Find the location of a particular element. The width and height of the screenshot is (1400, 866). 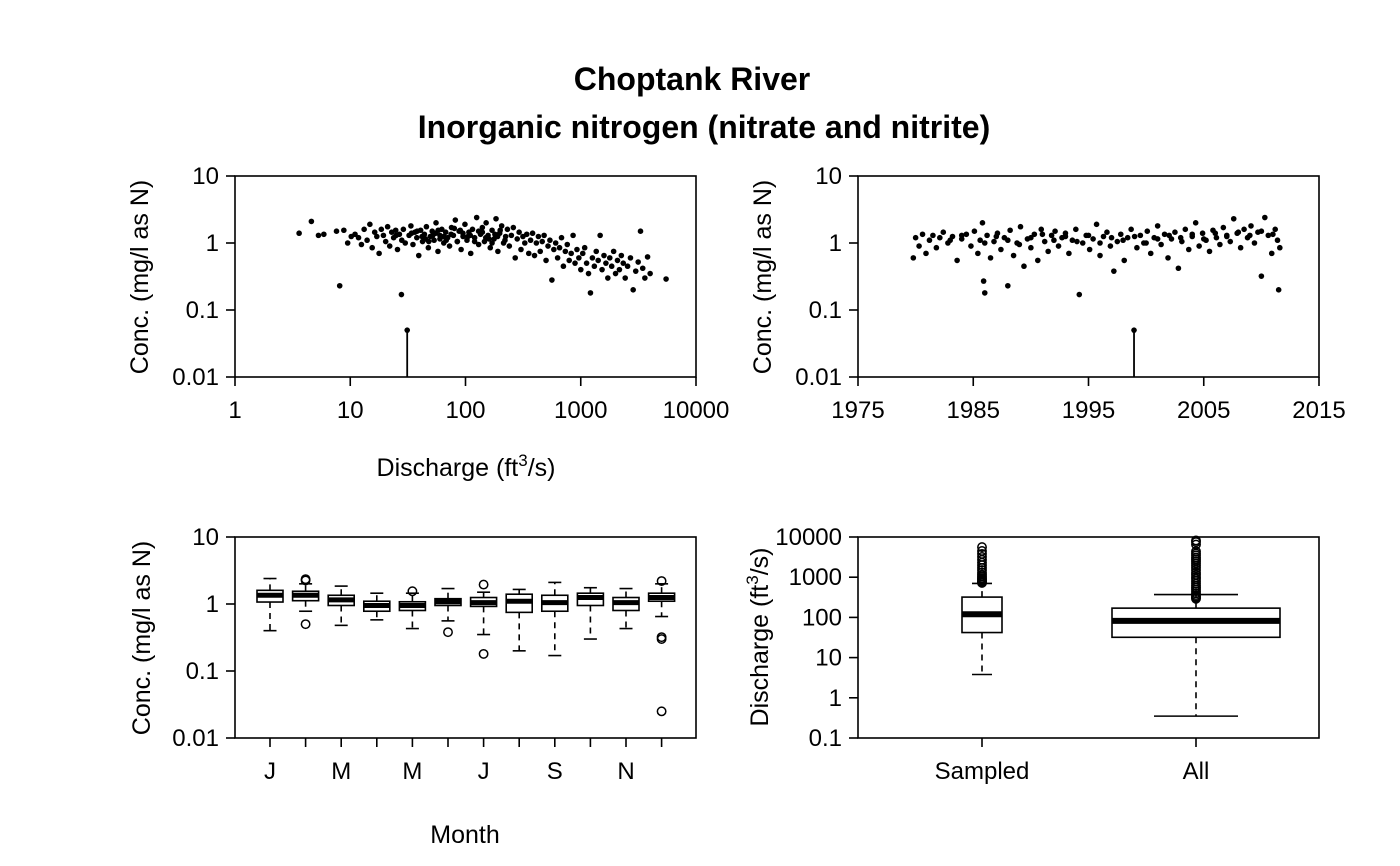

panel3-xtick-label: M is located at coordinates (412, 771).